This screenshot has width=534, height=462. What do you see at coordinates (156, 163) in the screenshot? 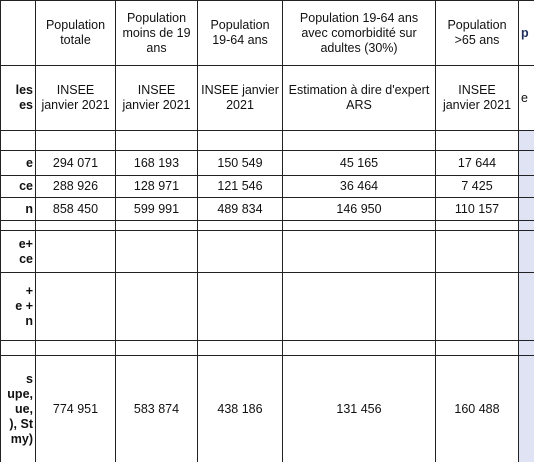
I see `table-cell: 168 193` at bounding box center [156, 163].